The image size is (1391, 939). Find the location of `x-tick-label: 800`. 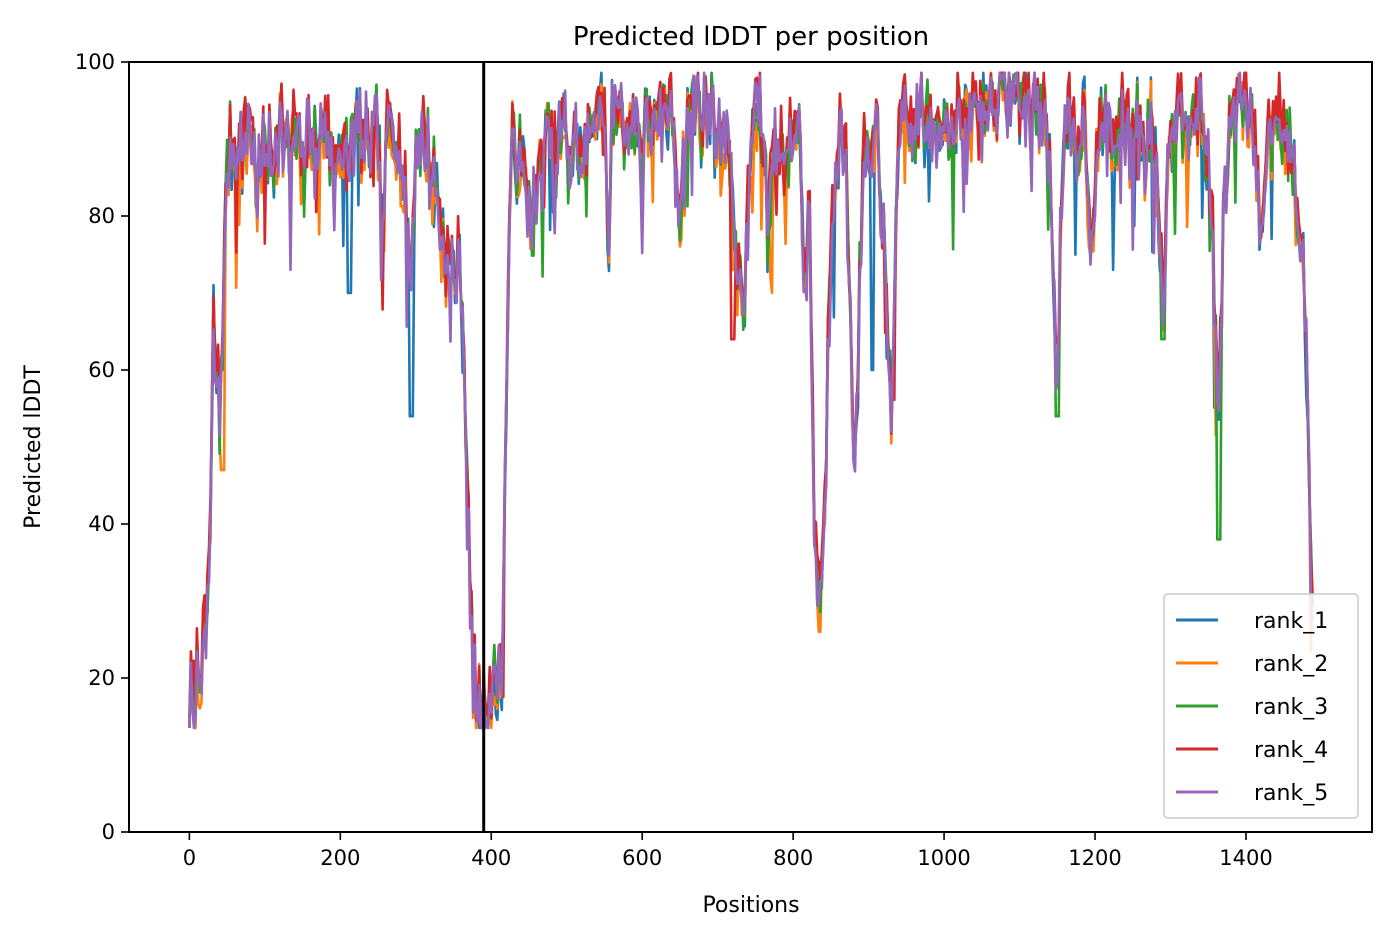

x-tick-label: 800 is located at coordinates (793, 858).